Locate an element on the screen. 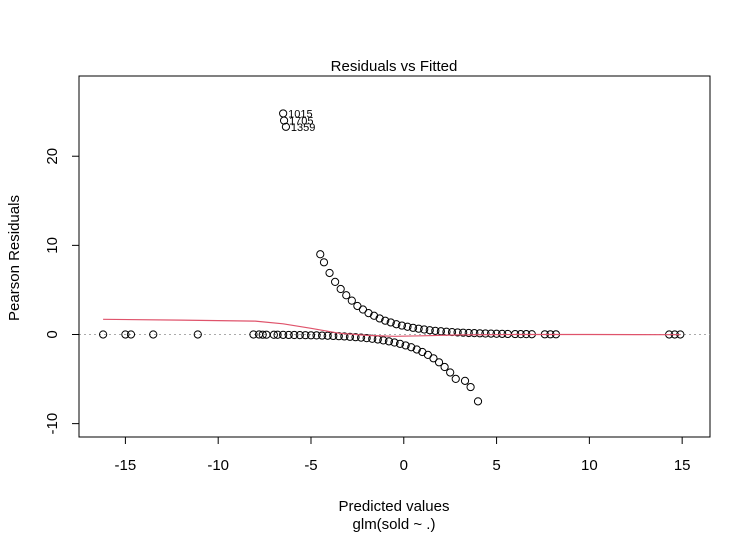 This screenshot has width=750, height=535. x-tick-label: -5 is located at coordinates (310, 465).